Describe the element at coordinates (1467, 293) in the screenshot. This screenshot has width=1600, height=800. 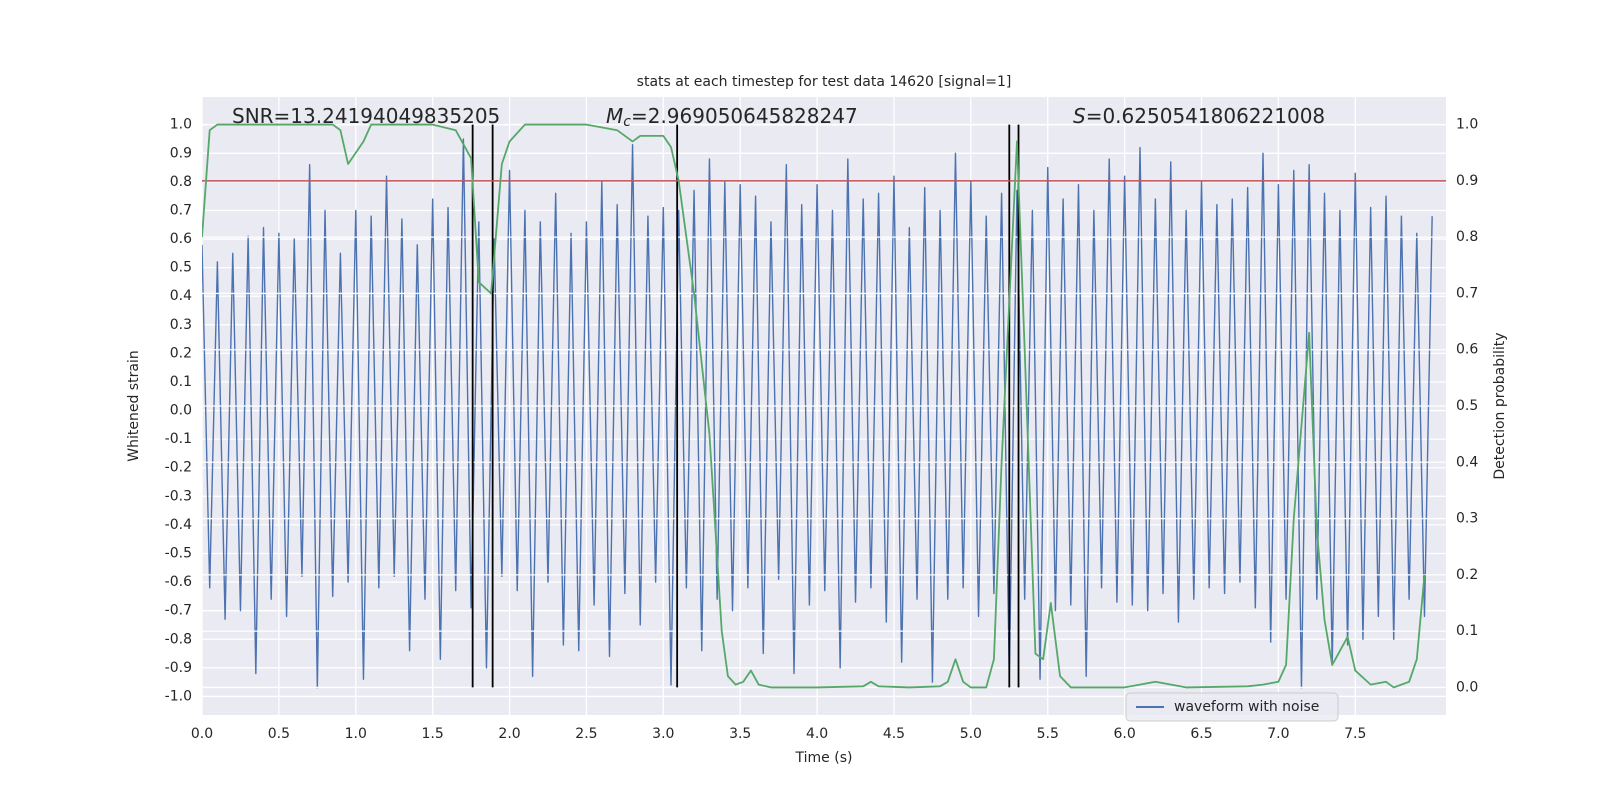
I see `y2-tick-label: 0.7` at that location.